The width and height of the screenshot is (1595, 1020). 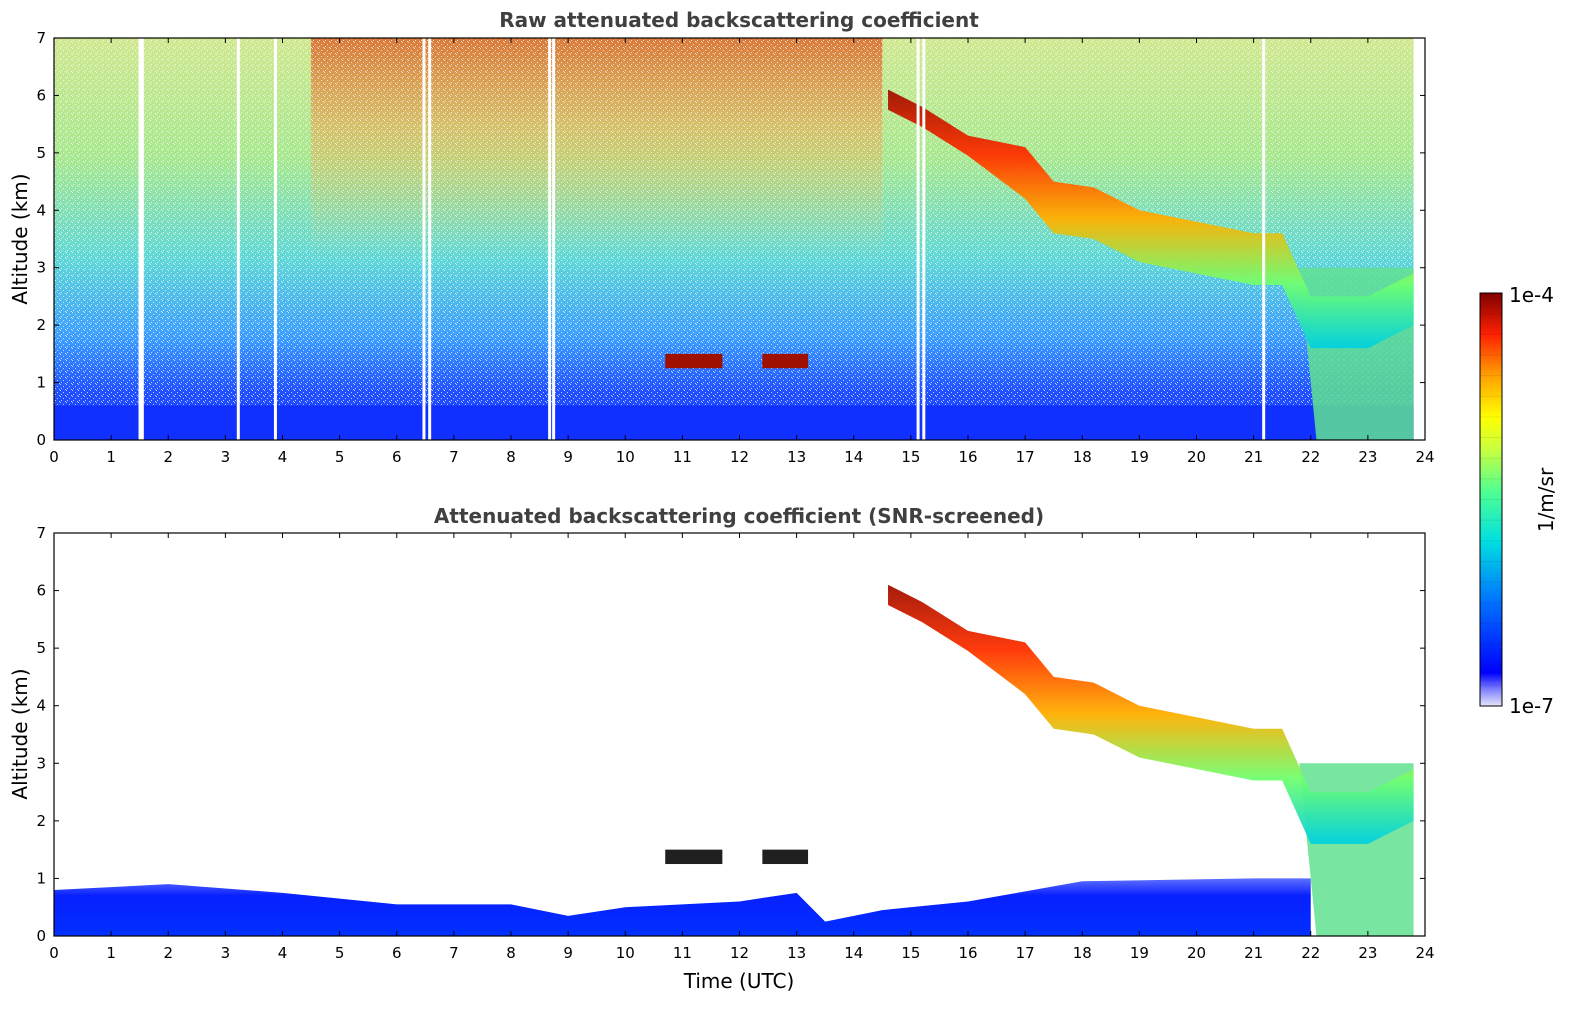 I want to click on raw-panel-ylabel: Altitude (km), so click(x=20, y=238).